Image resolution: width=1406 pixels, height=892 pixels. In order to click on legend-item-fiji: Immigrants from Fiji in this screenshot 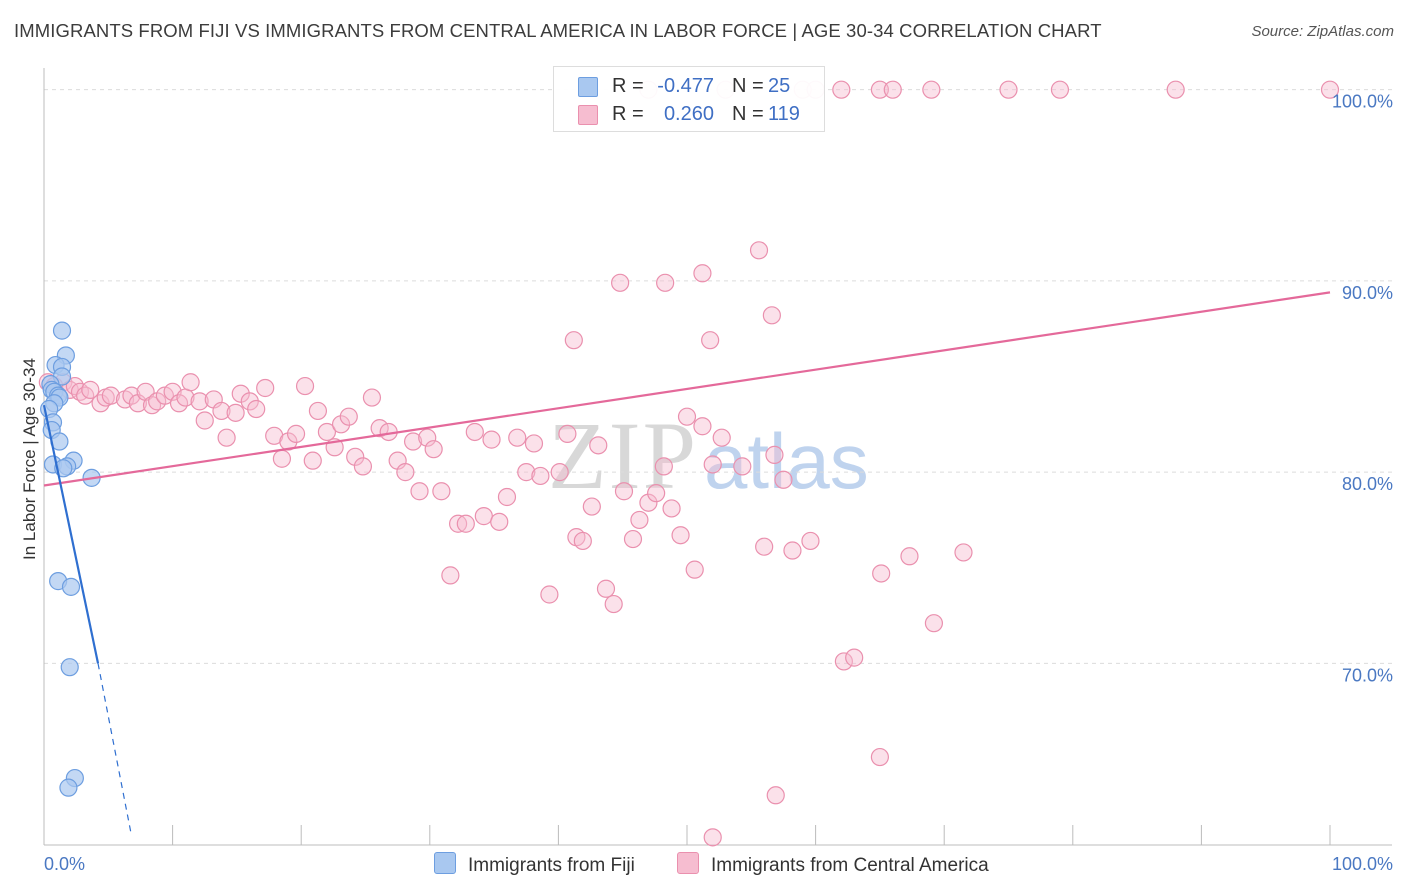, I will do `click(534, 864)`.